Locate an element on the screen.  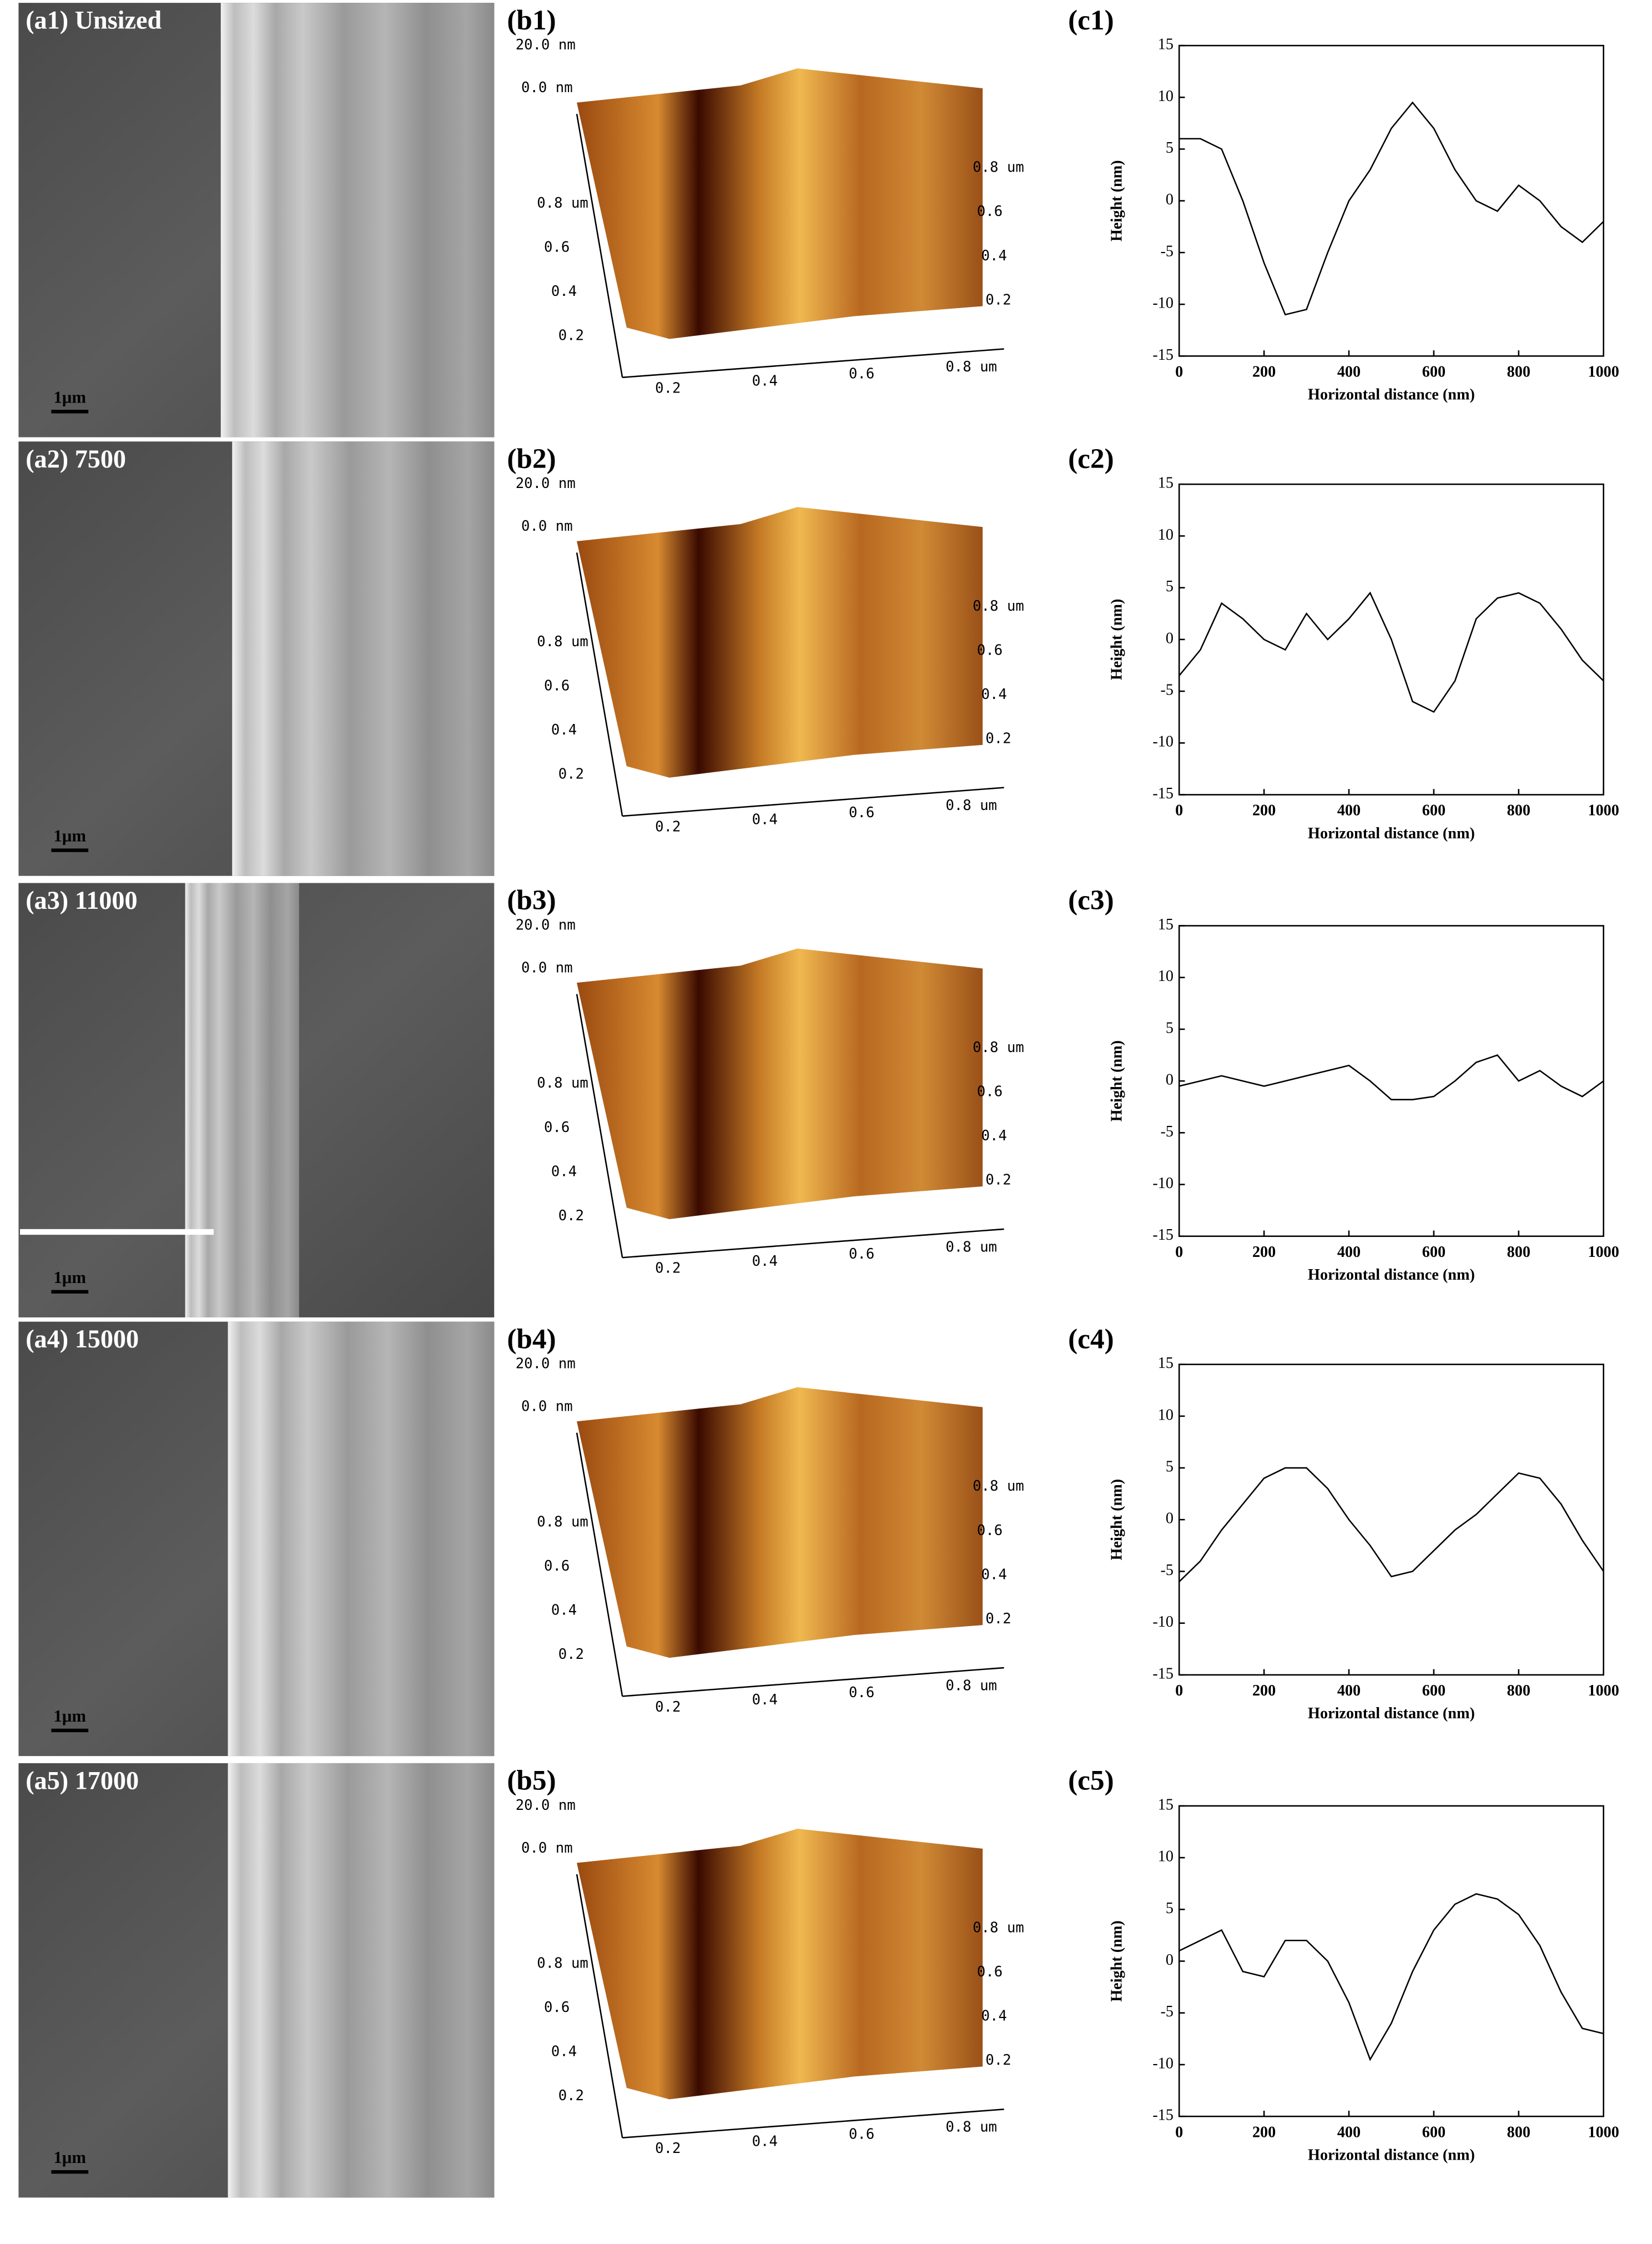
panel-label: (b5) is located at coordinates (531, 1781).